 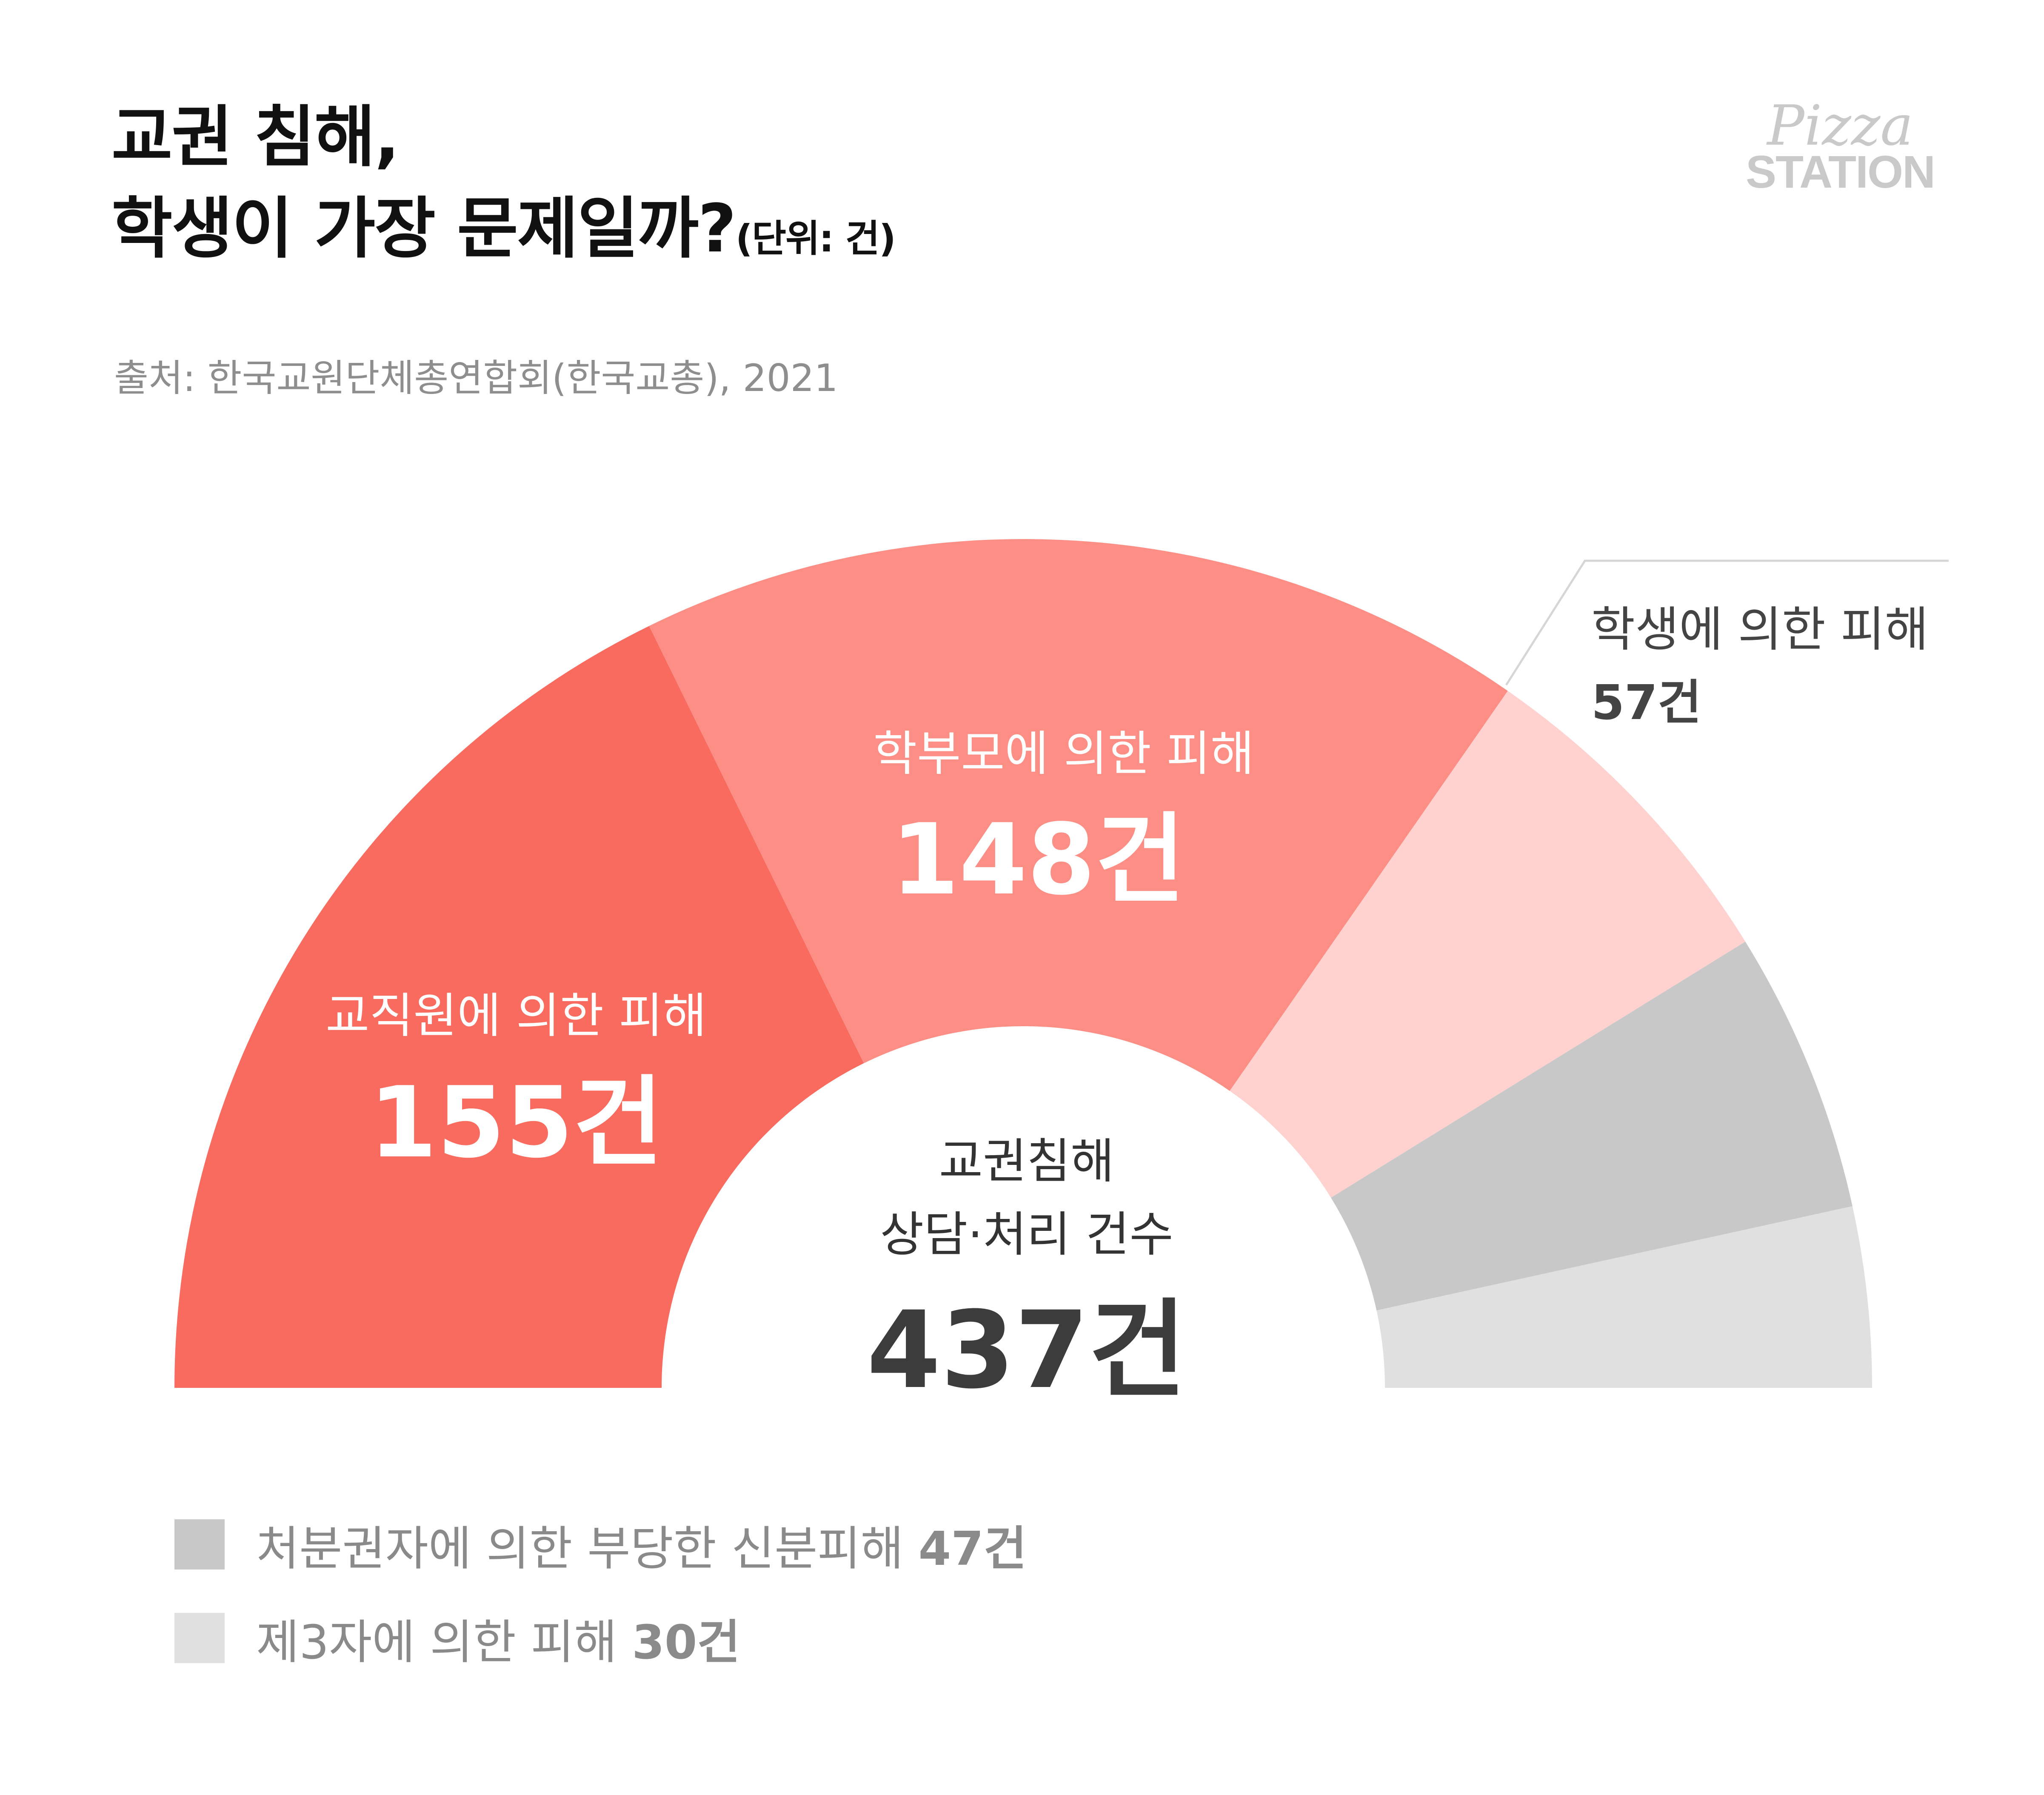 I want to click on legend-value: 47건, so click(x=972, y=1548).